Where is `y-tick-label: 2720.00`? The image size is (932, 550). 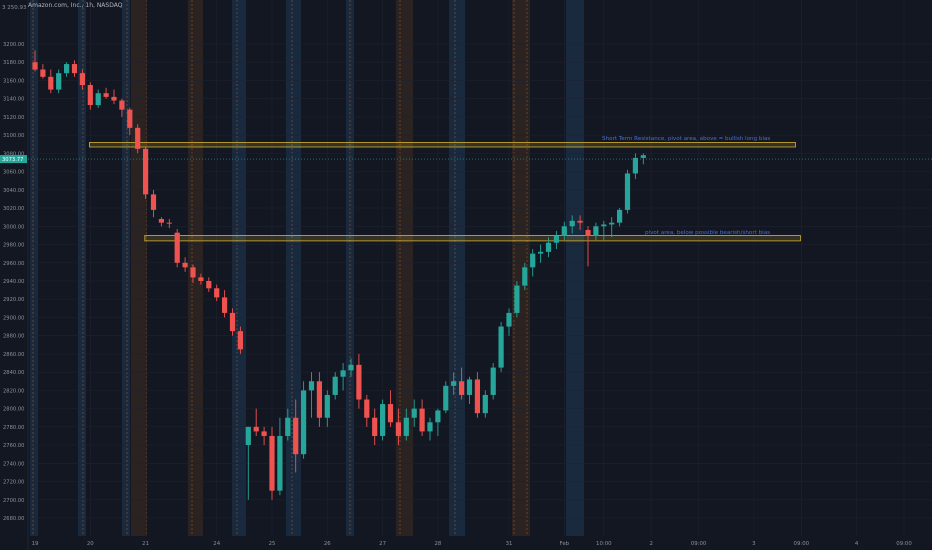
y-tick-label: 2720.00 is located at coordinates (13, 483).